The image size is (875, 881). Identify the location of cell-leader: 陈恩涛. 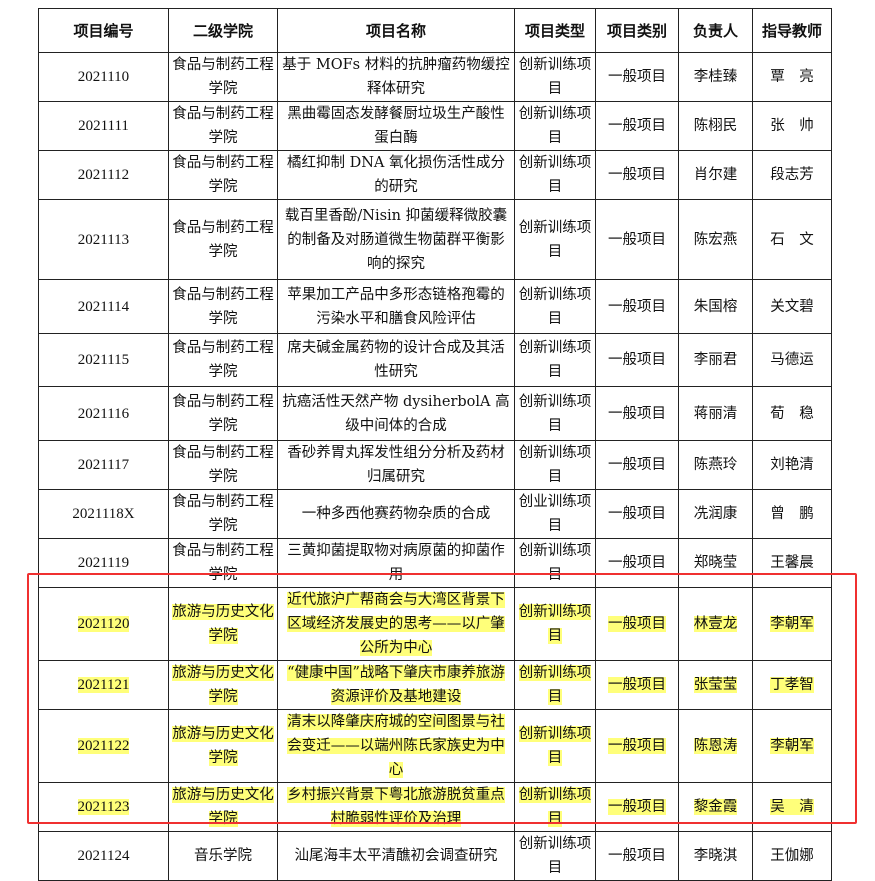
(715, 746).